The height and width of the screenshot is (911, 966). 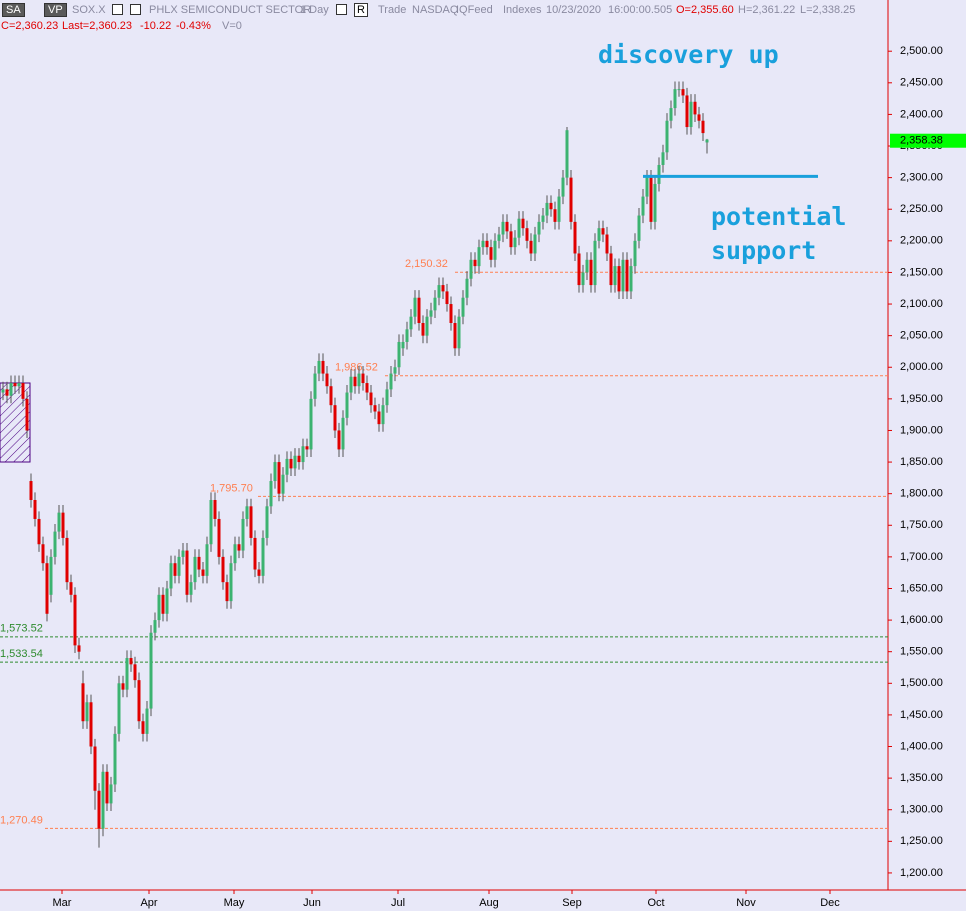 I want to click on x-tick-label: Nov, so click(x=746, y=903).